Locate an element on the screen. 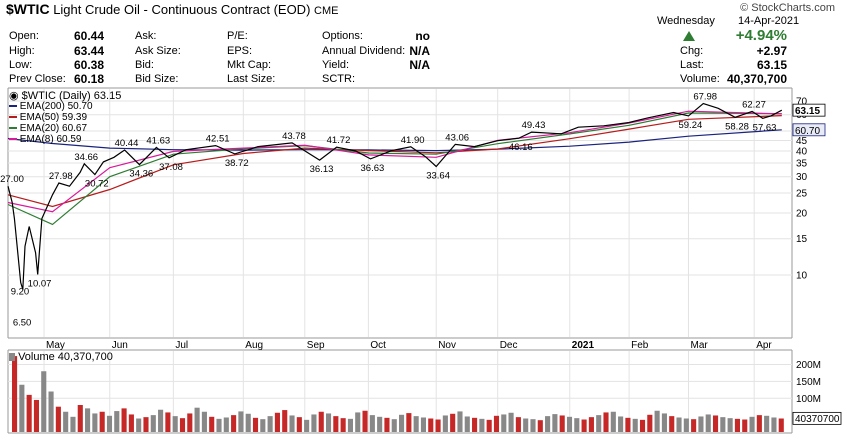 This screenshot has height=440, width=843. price-annotation: 30.72 is located at coordinates (97, 184).